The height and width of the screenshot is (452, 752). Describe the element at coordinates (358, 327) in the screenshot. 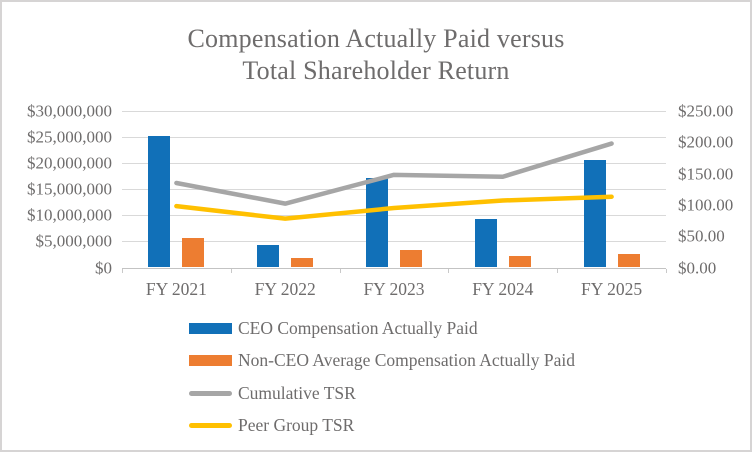

I see `legend-label: CEO Compensation Actually Paid` at that location.